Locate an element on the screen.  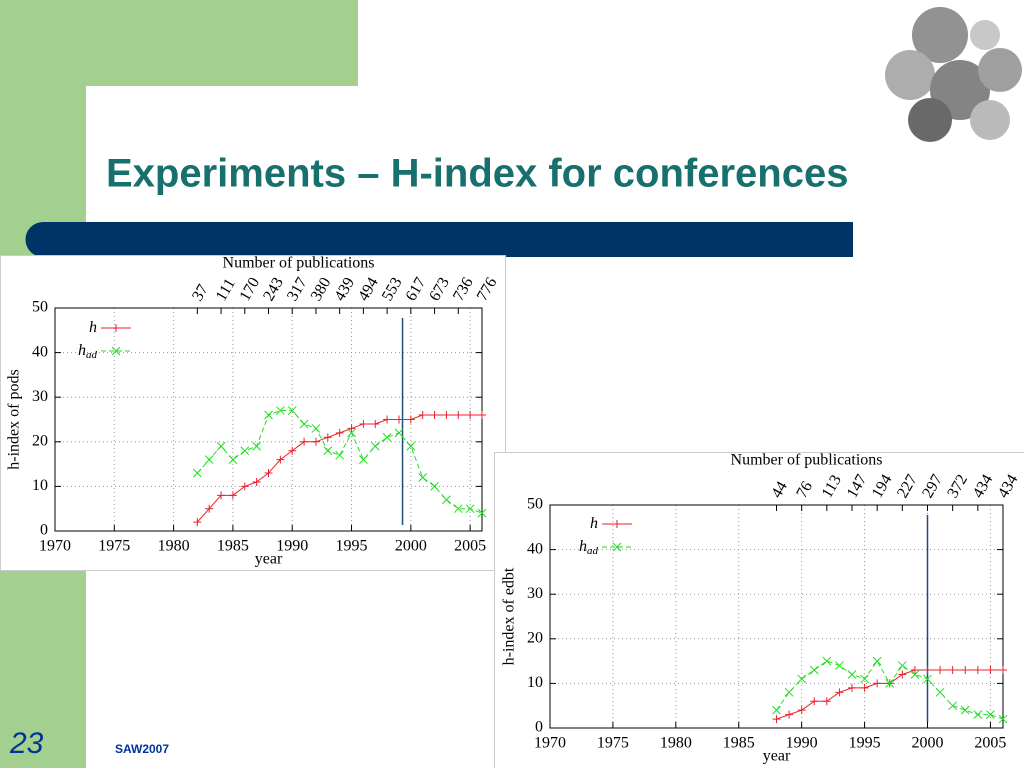
y-axis-title: h-index of edbt is located at coordinates (509, 616).